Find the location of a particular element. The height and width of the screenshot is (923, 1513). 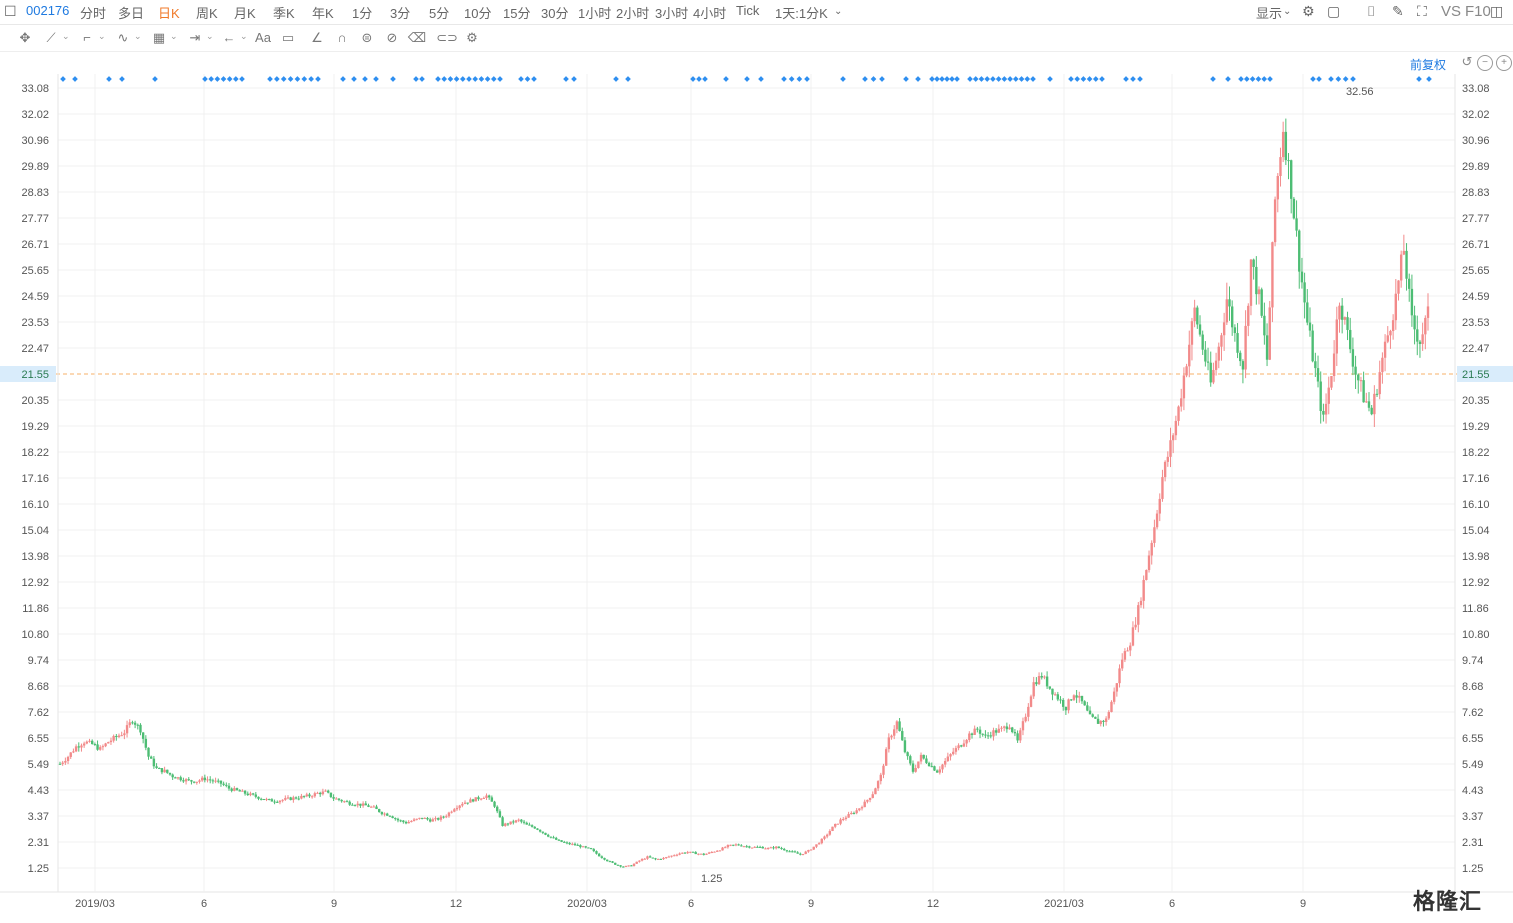

line-tool-icon: ⟋ is located at coordinates (51, 37).